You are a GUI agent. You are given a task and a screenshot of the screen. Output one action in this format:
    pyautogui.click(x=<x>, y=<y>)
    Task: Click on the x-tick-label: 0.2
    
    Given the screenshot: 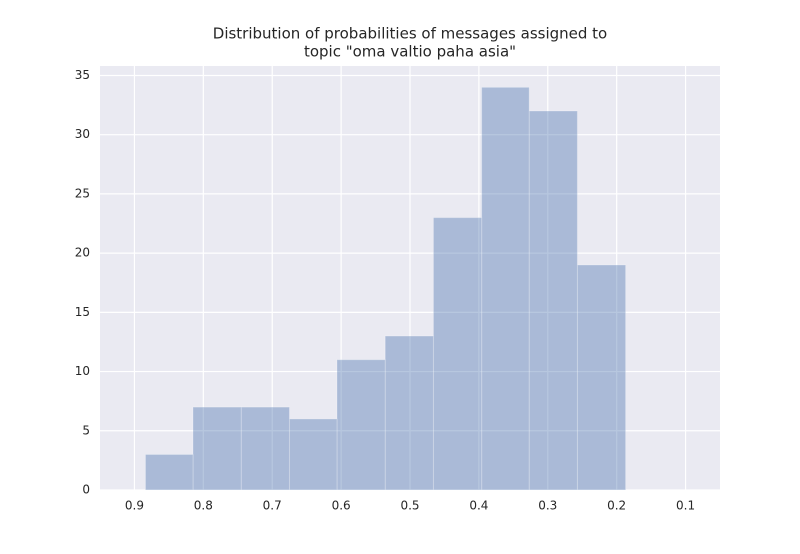 What is the action you would take?
    pyautogui.click(x=616, y=506)
    